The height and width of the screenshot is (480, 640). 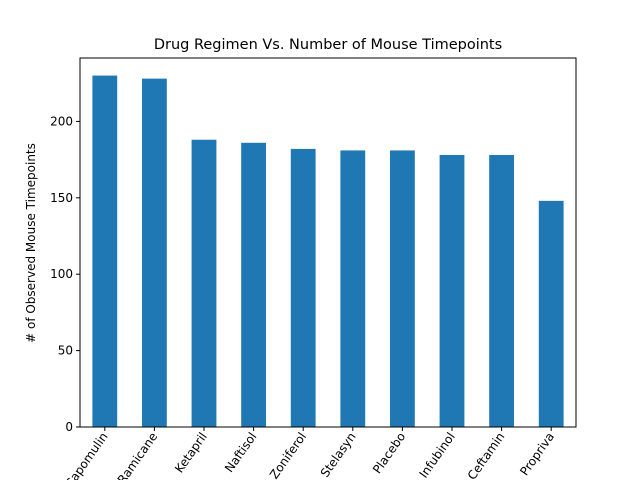 What do you see at coordinates (353, 289) in the screenshot?
I see `bar-stelasyn` at bounding box center [353, 289].